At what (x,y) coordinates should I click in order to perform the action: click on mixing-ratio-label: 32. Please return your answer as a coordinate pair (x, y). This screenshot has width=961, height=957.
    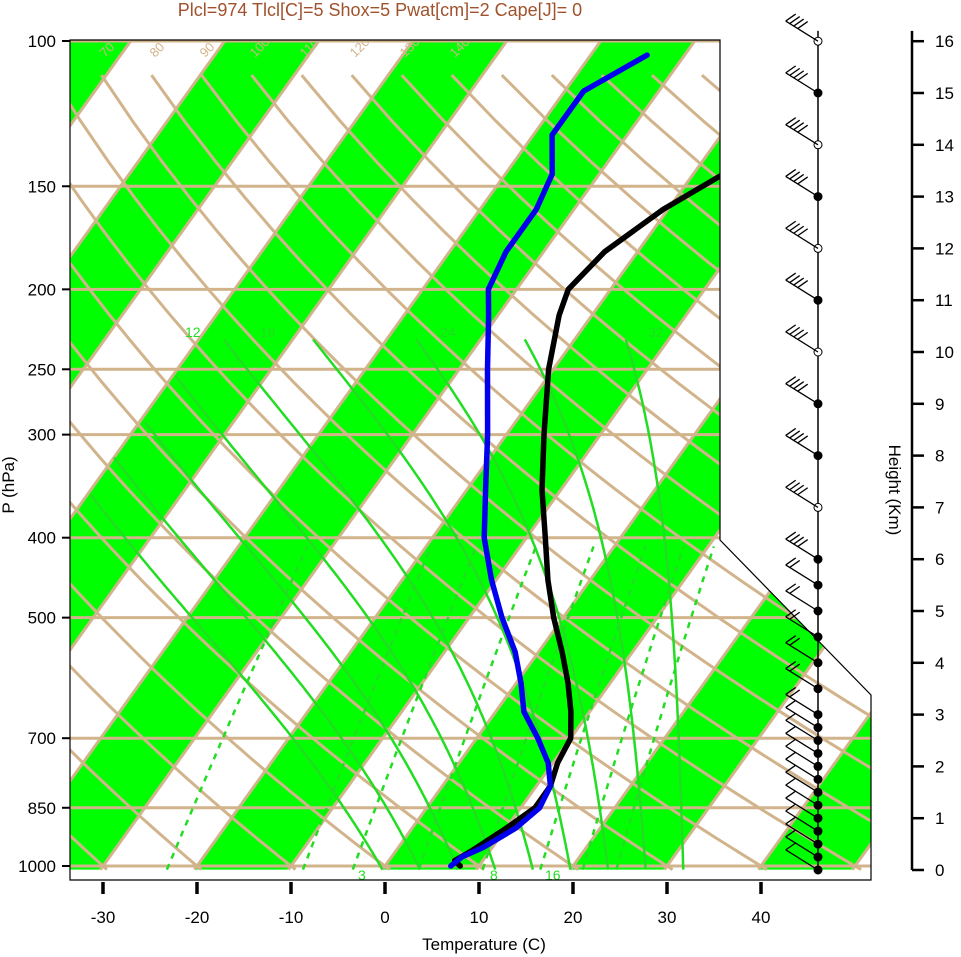
    Looking at the image, I should click on (656, 332).